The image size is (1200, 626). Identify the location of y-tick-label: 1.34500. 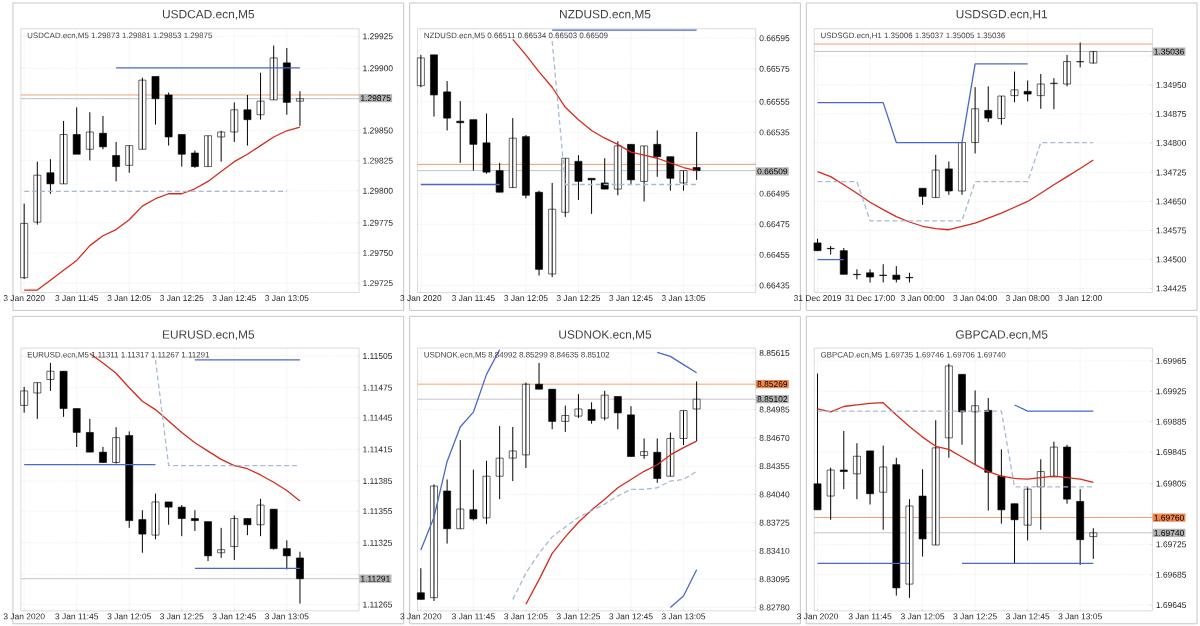
(1171, 259).